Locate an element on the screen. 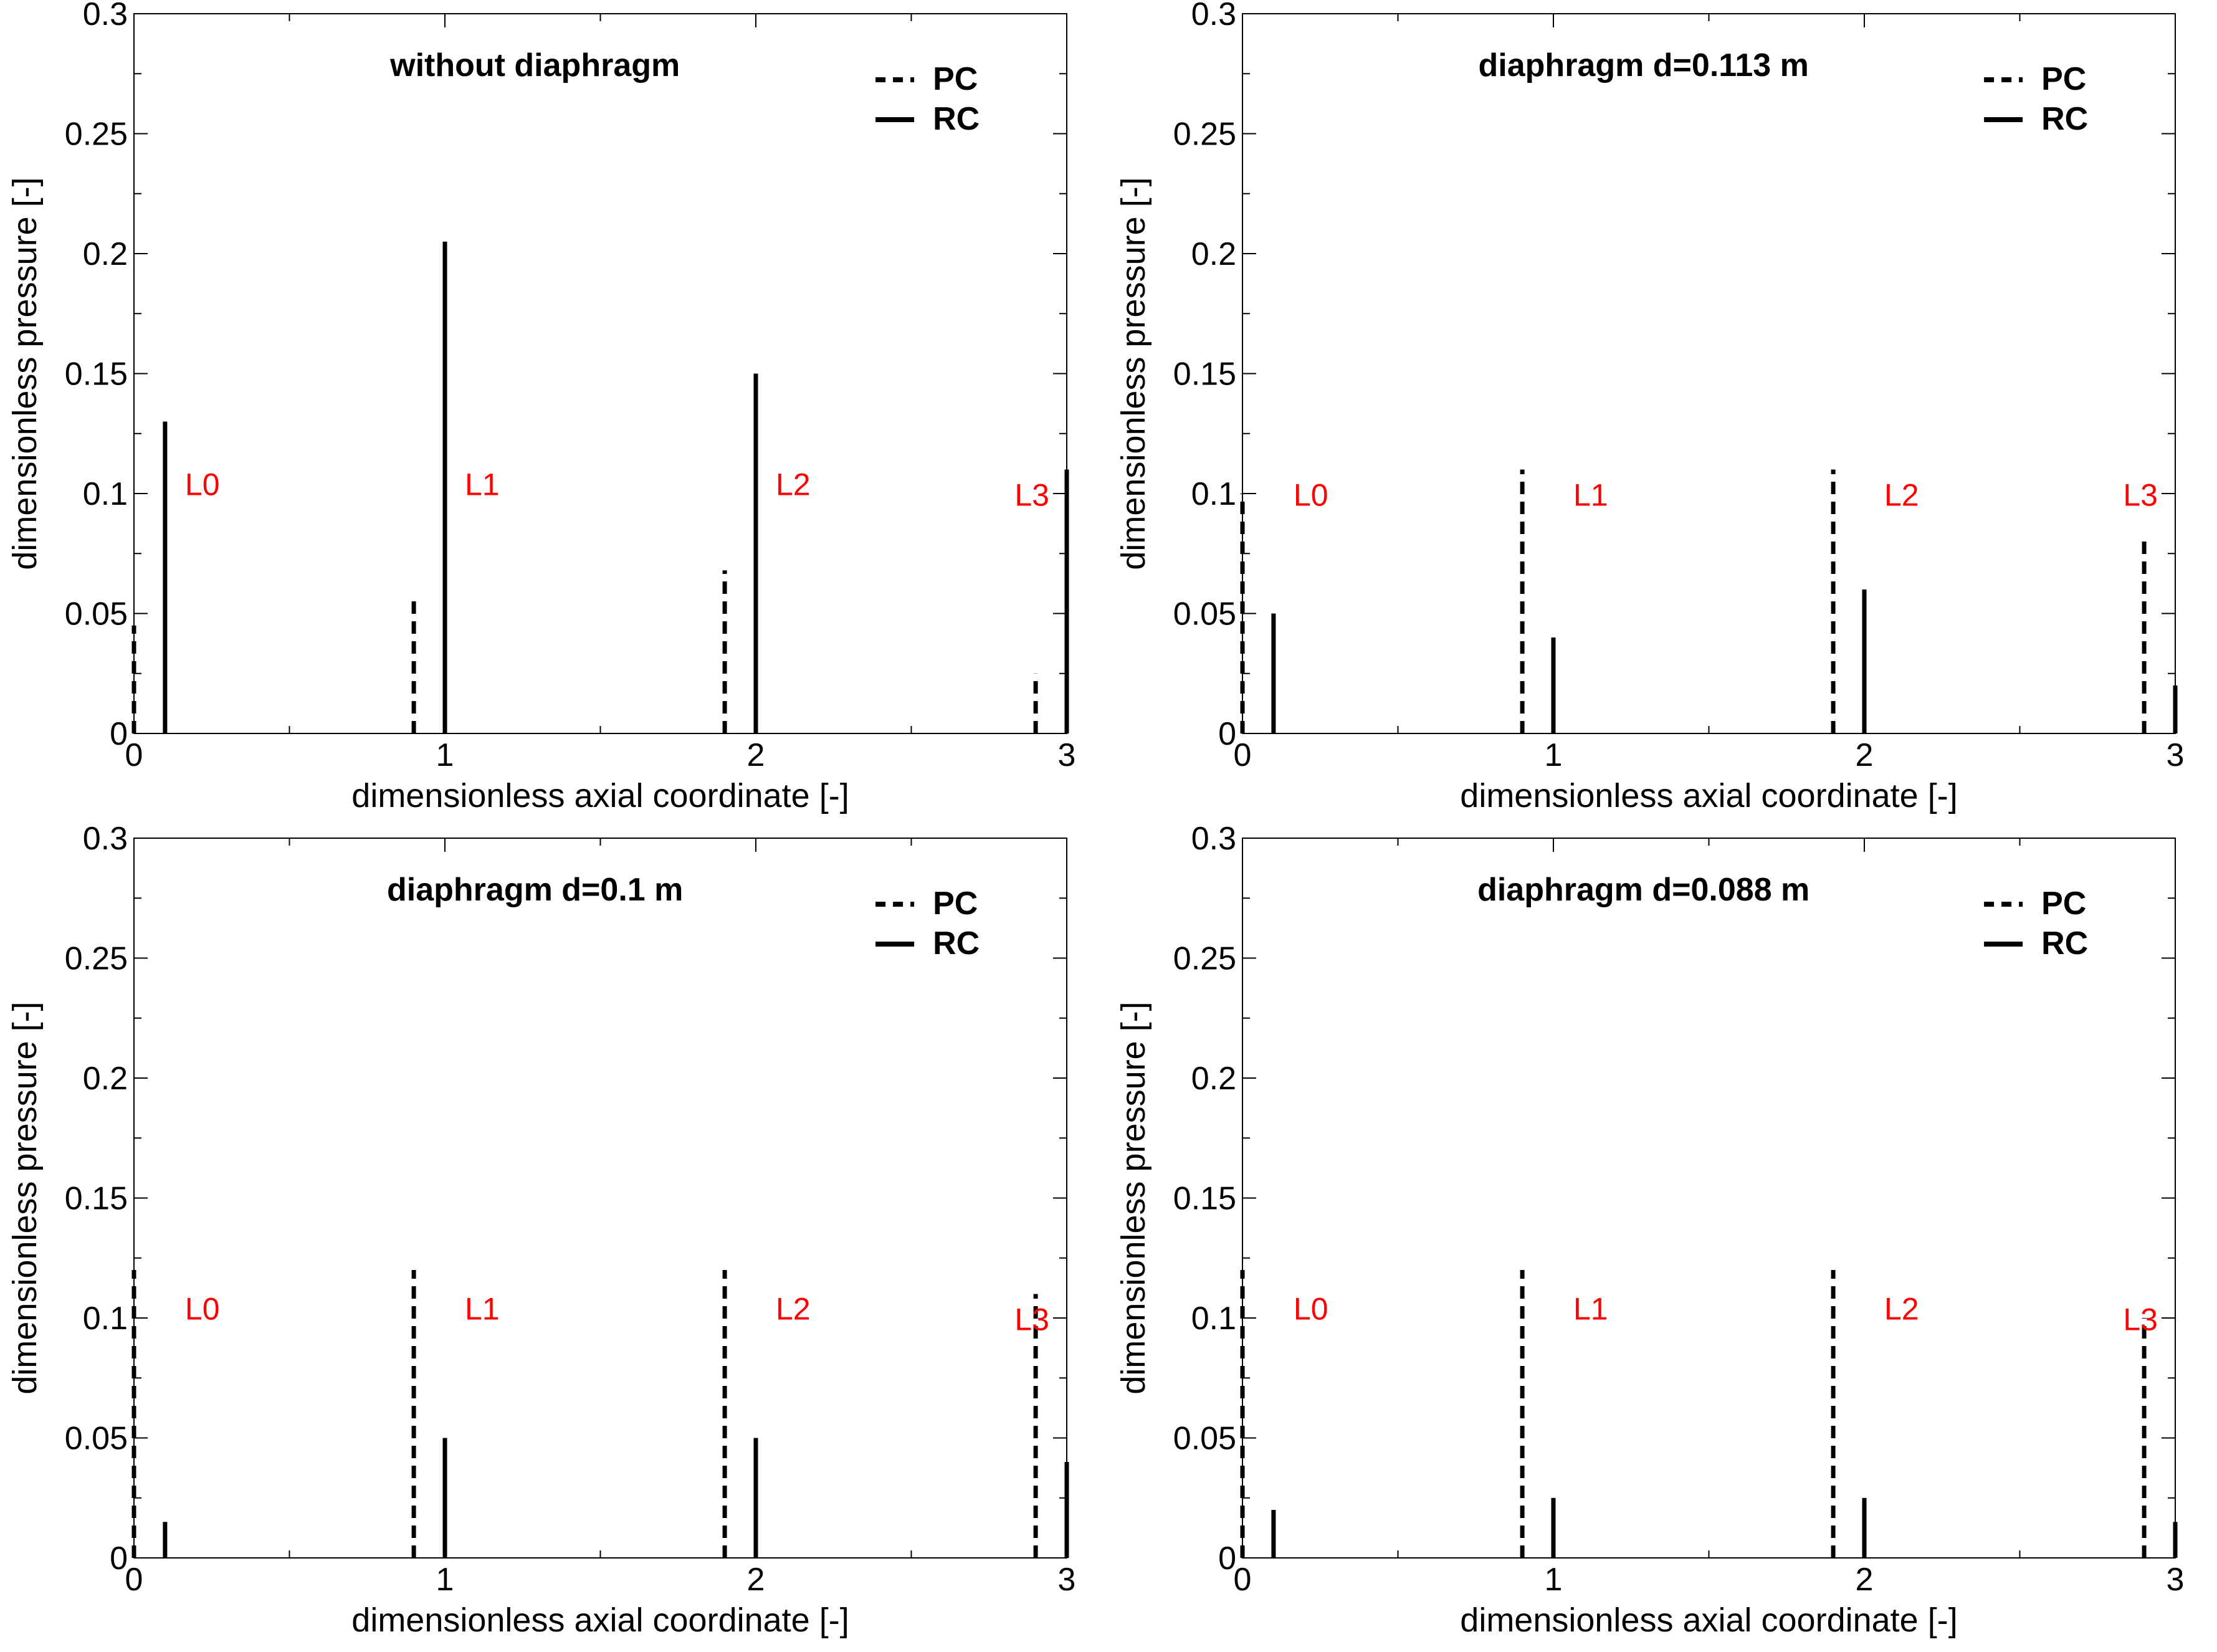 The image size is (2217, 1652). chart-title: without diaphragm is located at coordinates (534, 65).